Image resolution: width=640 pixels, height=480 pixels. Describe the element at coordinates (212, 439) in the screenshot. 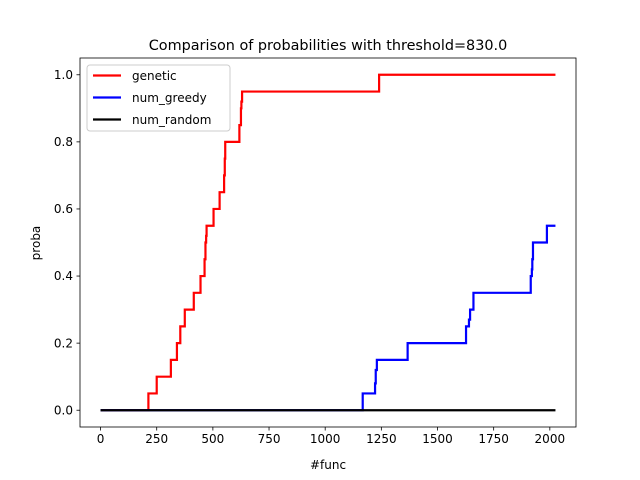

I see `x-tick-label: 500` at that location.